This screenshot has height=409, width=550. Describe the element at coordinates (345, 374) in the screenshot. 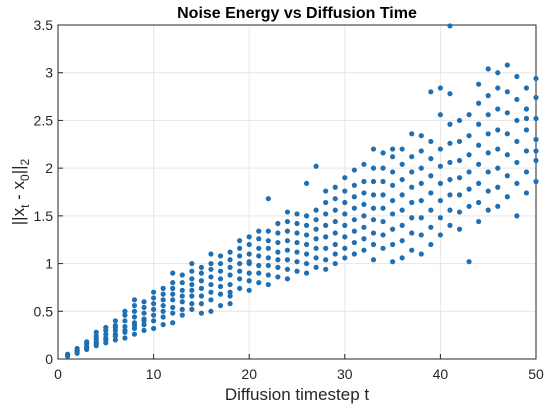

I see `x-tick-label: 30` at that location.